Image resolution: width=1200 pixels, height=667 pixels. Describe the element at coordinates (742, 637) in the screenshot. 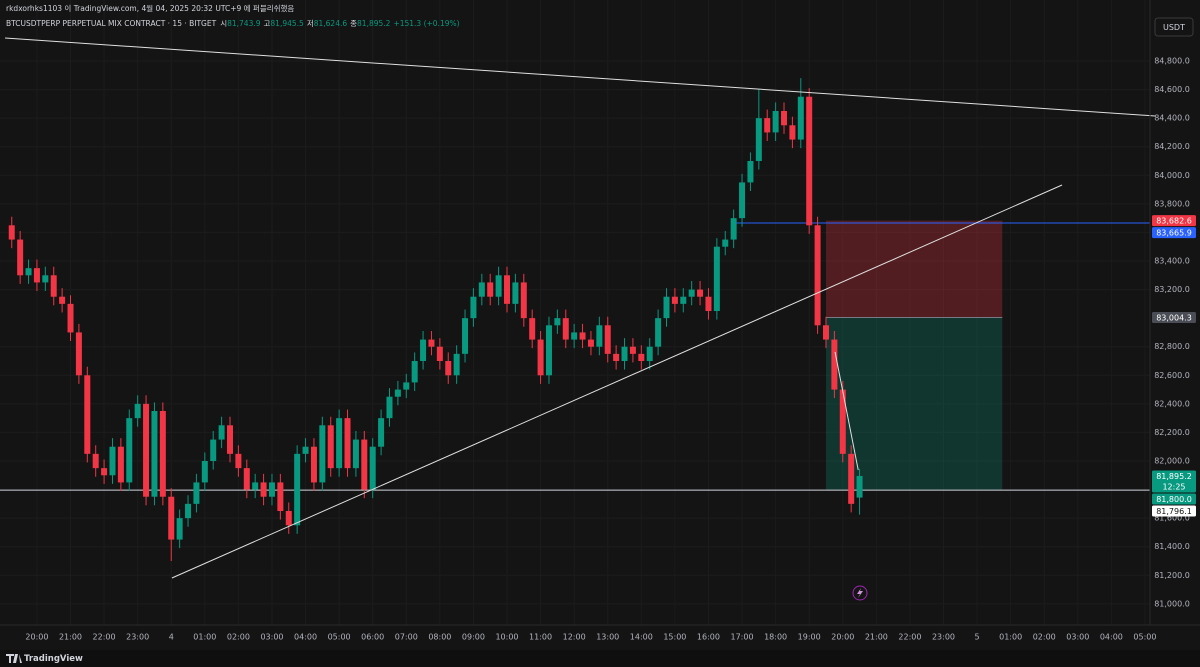

I see `x-tick-label: 17:00` at that location.